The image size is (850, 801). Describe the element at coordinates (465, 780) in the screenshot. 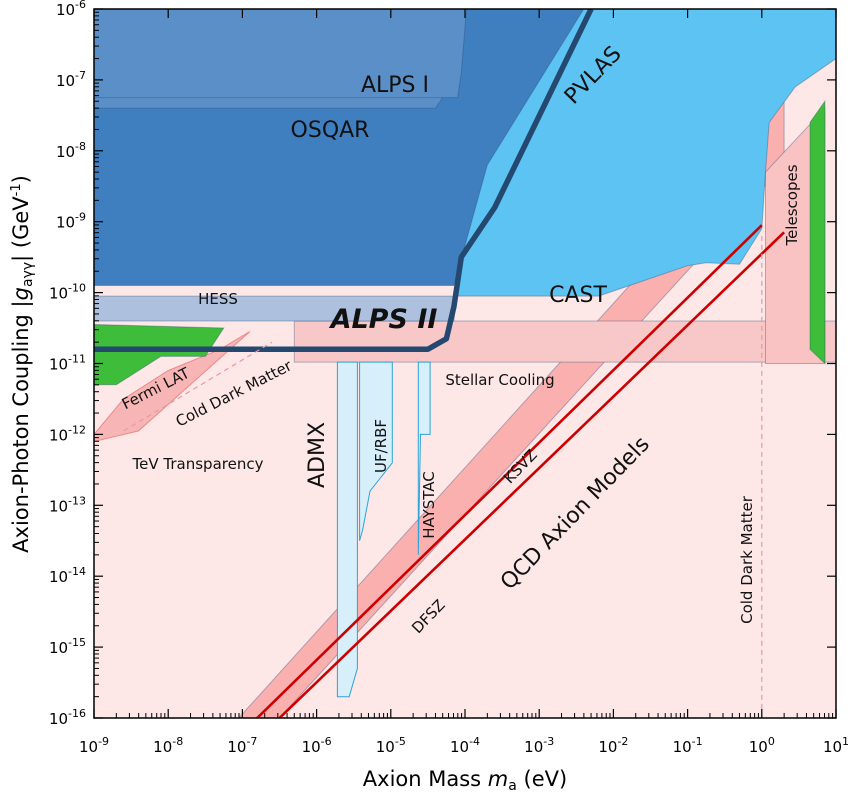

I see `x-axis-title: Axion Mass ma (eV)` at that location.